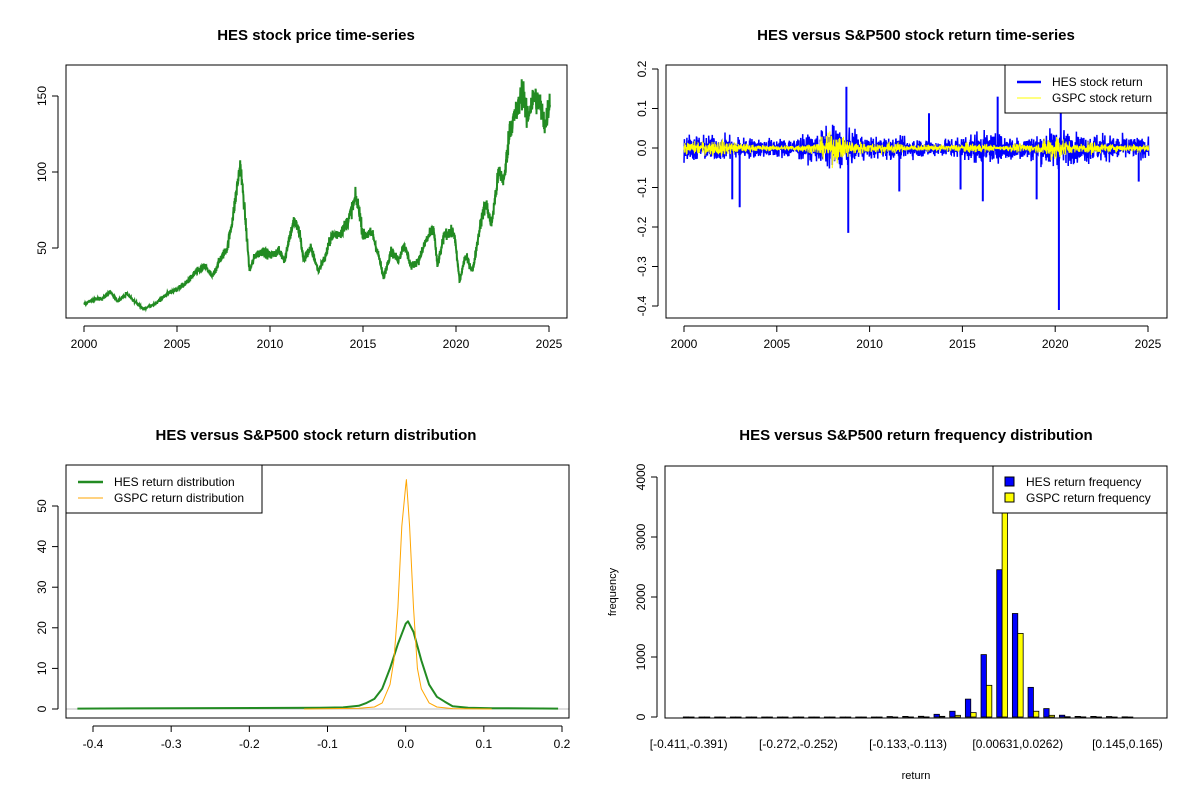 The width and height of the screenshot is (1200, 800). Describe the element at coordinates (613, 591) in the screenshot. I see `y-axis-label: frequency` at that location.